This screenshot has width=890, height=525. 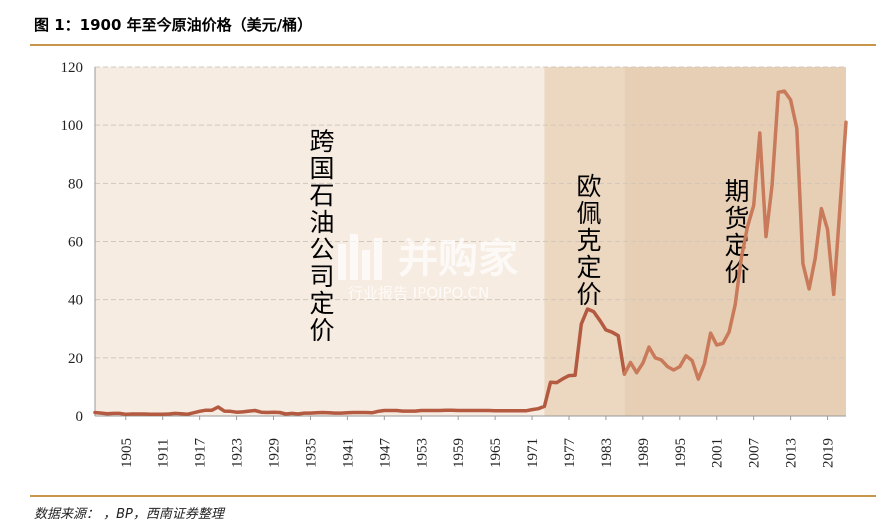 I want to click on top-rule, so click(x=453, y=45).